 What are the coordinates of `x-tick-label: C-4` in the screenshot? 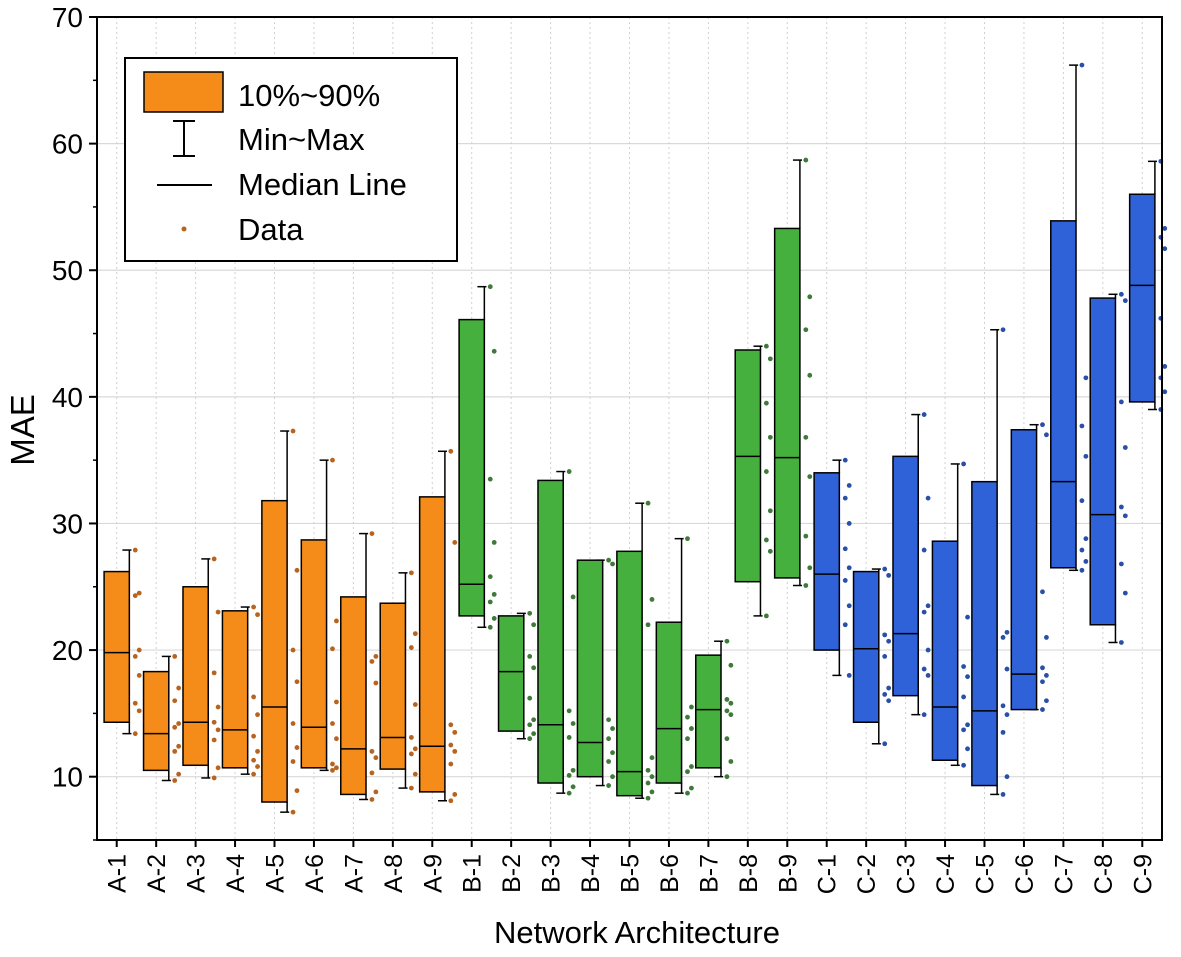 It's located at (946, 874).